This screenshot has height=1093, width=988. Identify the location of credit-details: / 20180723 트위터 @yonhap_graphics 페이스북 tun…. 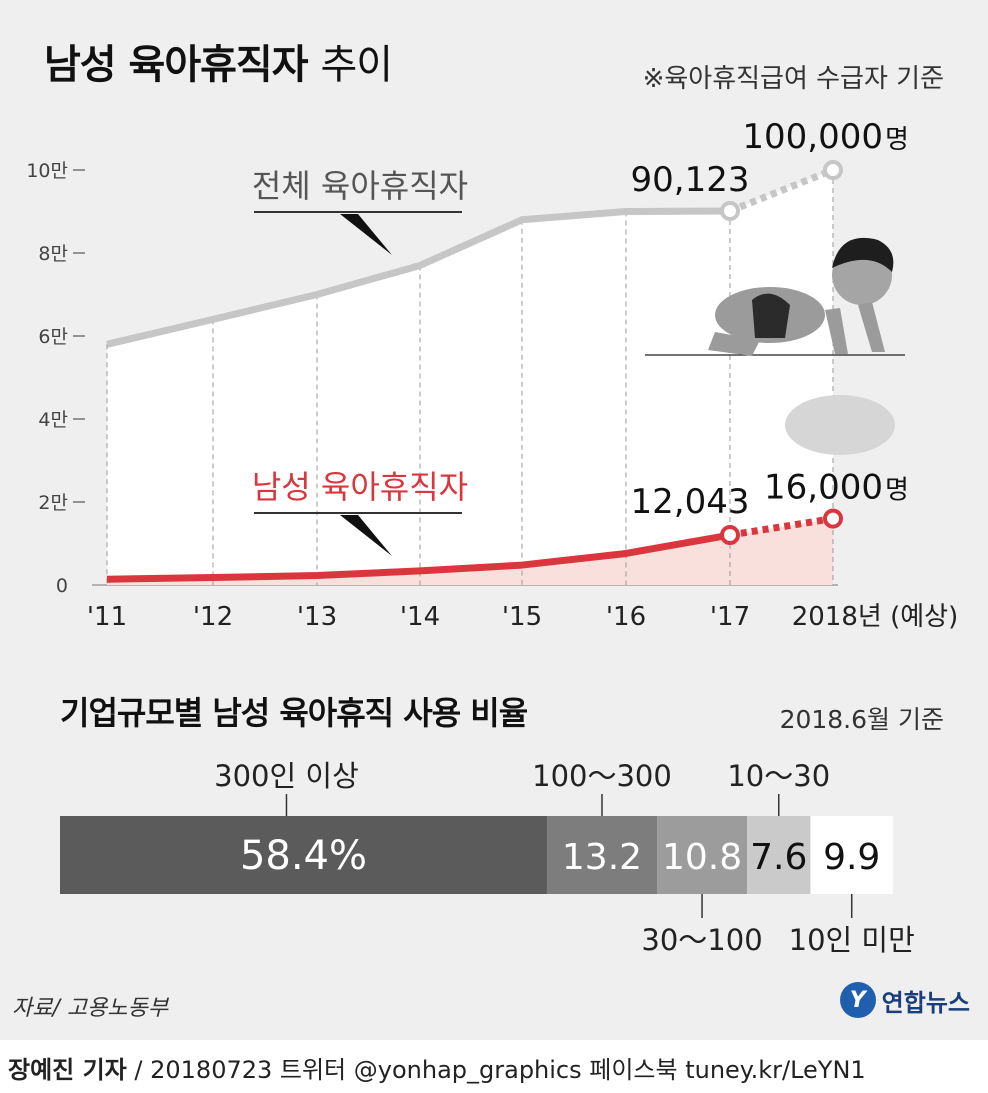
(496, 1070).